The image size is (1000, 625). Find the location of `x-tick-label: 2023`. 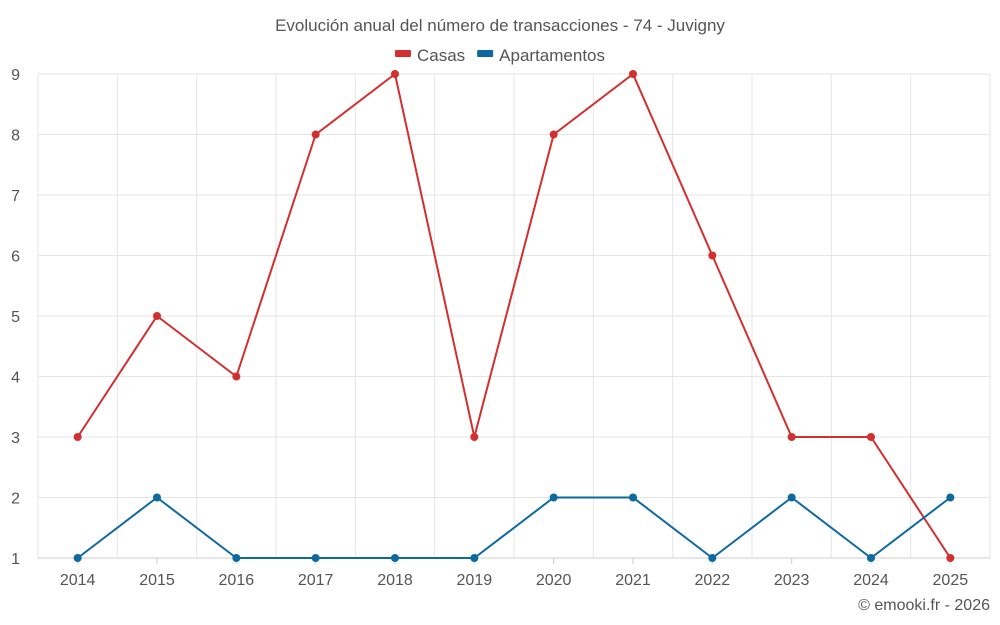

x-tick-label: 2023 is located at coordinates (792, 580).